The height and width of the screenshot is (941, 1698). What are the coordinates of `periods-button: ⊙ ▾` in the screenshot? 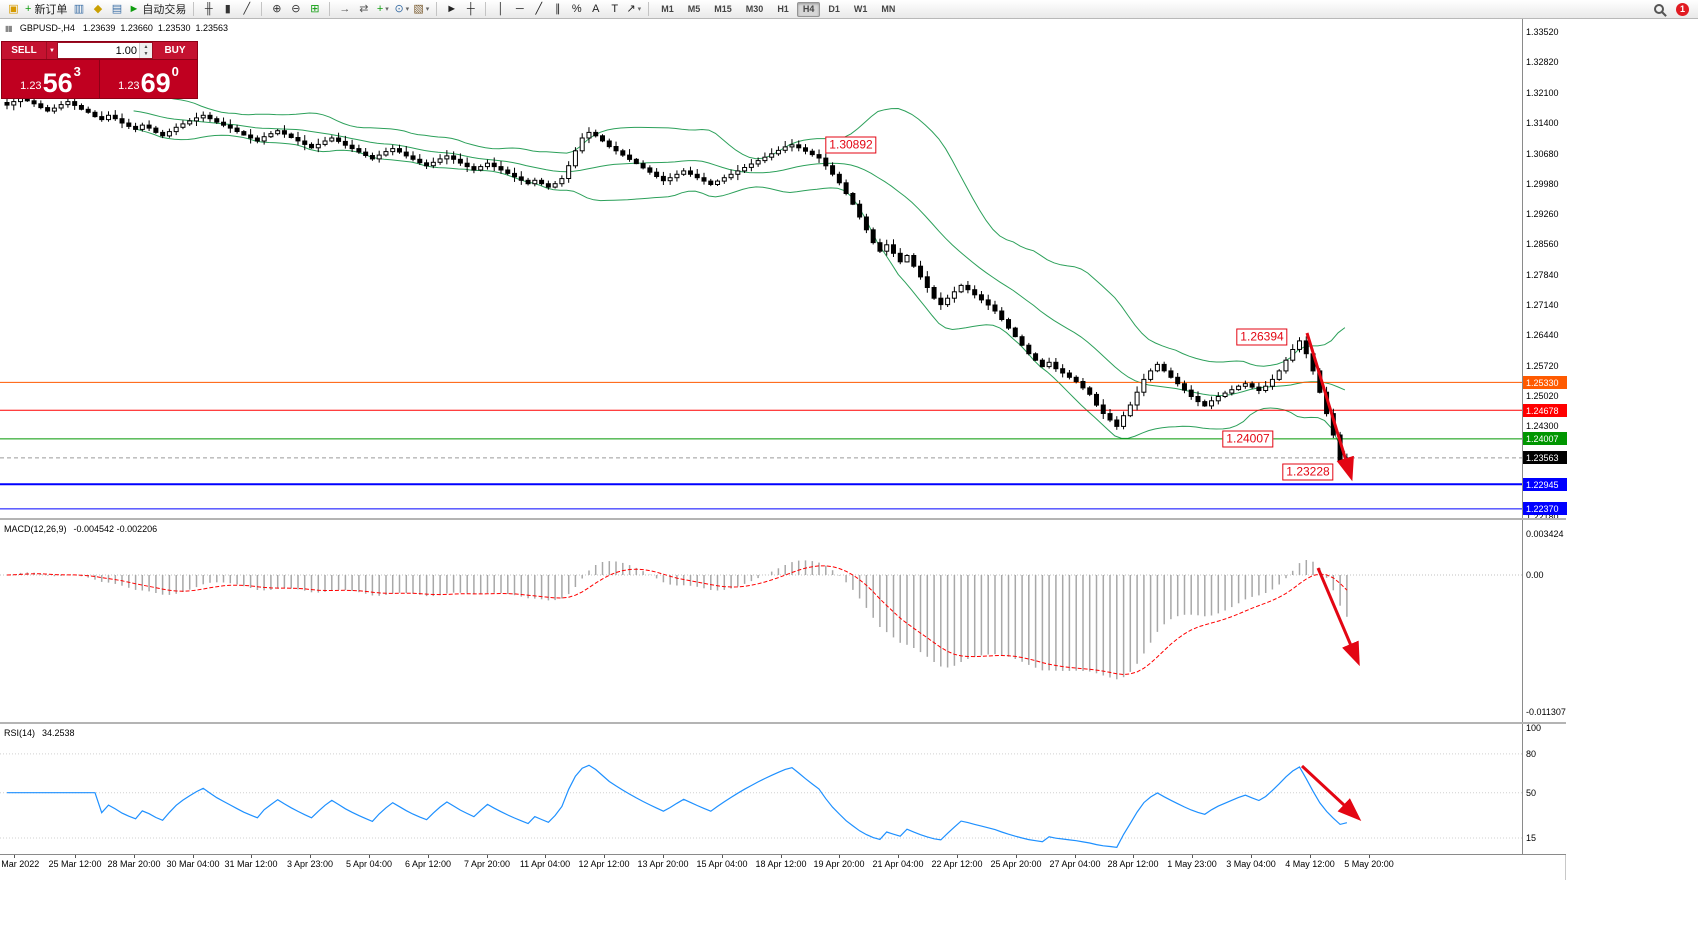 It's located at (402, 8).